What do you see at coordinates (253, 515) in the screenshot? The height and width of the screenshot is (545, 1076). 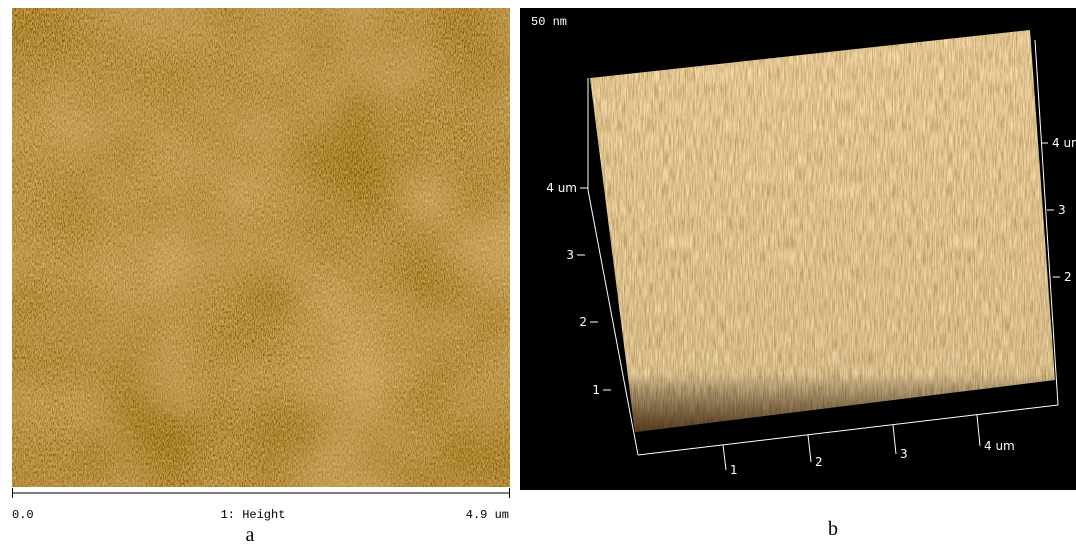 I see `scale-title: 1: Height` at bounding box center [253, 515].